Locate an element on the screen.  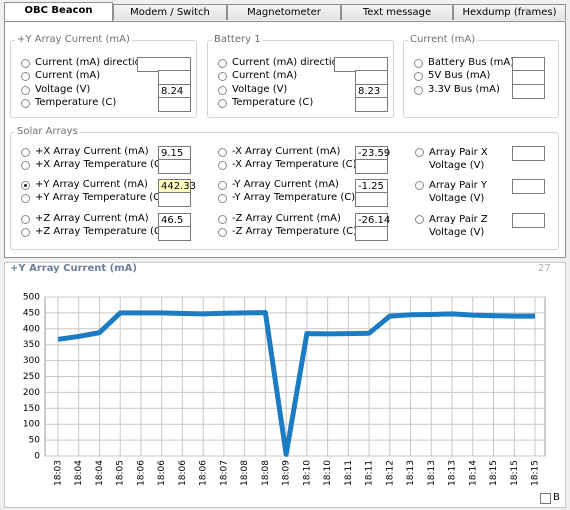
tab: Text message is located at coordinates (397, 12).